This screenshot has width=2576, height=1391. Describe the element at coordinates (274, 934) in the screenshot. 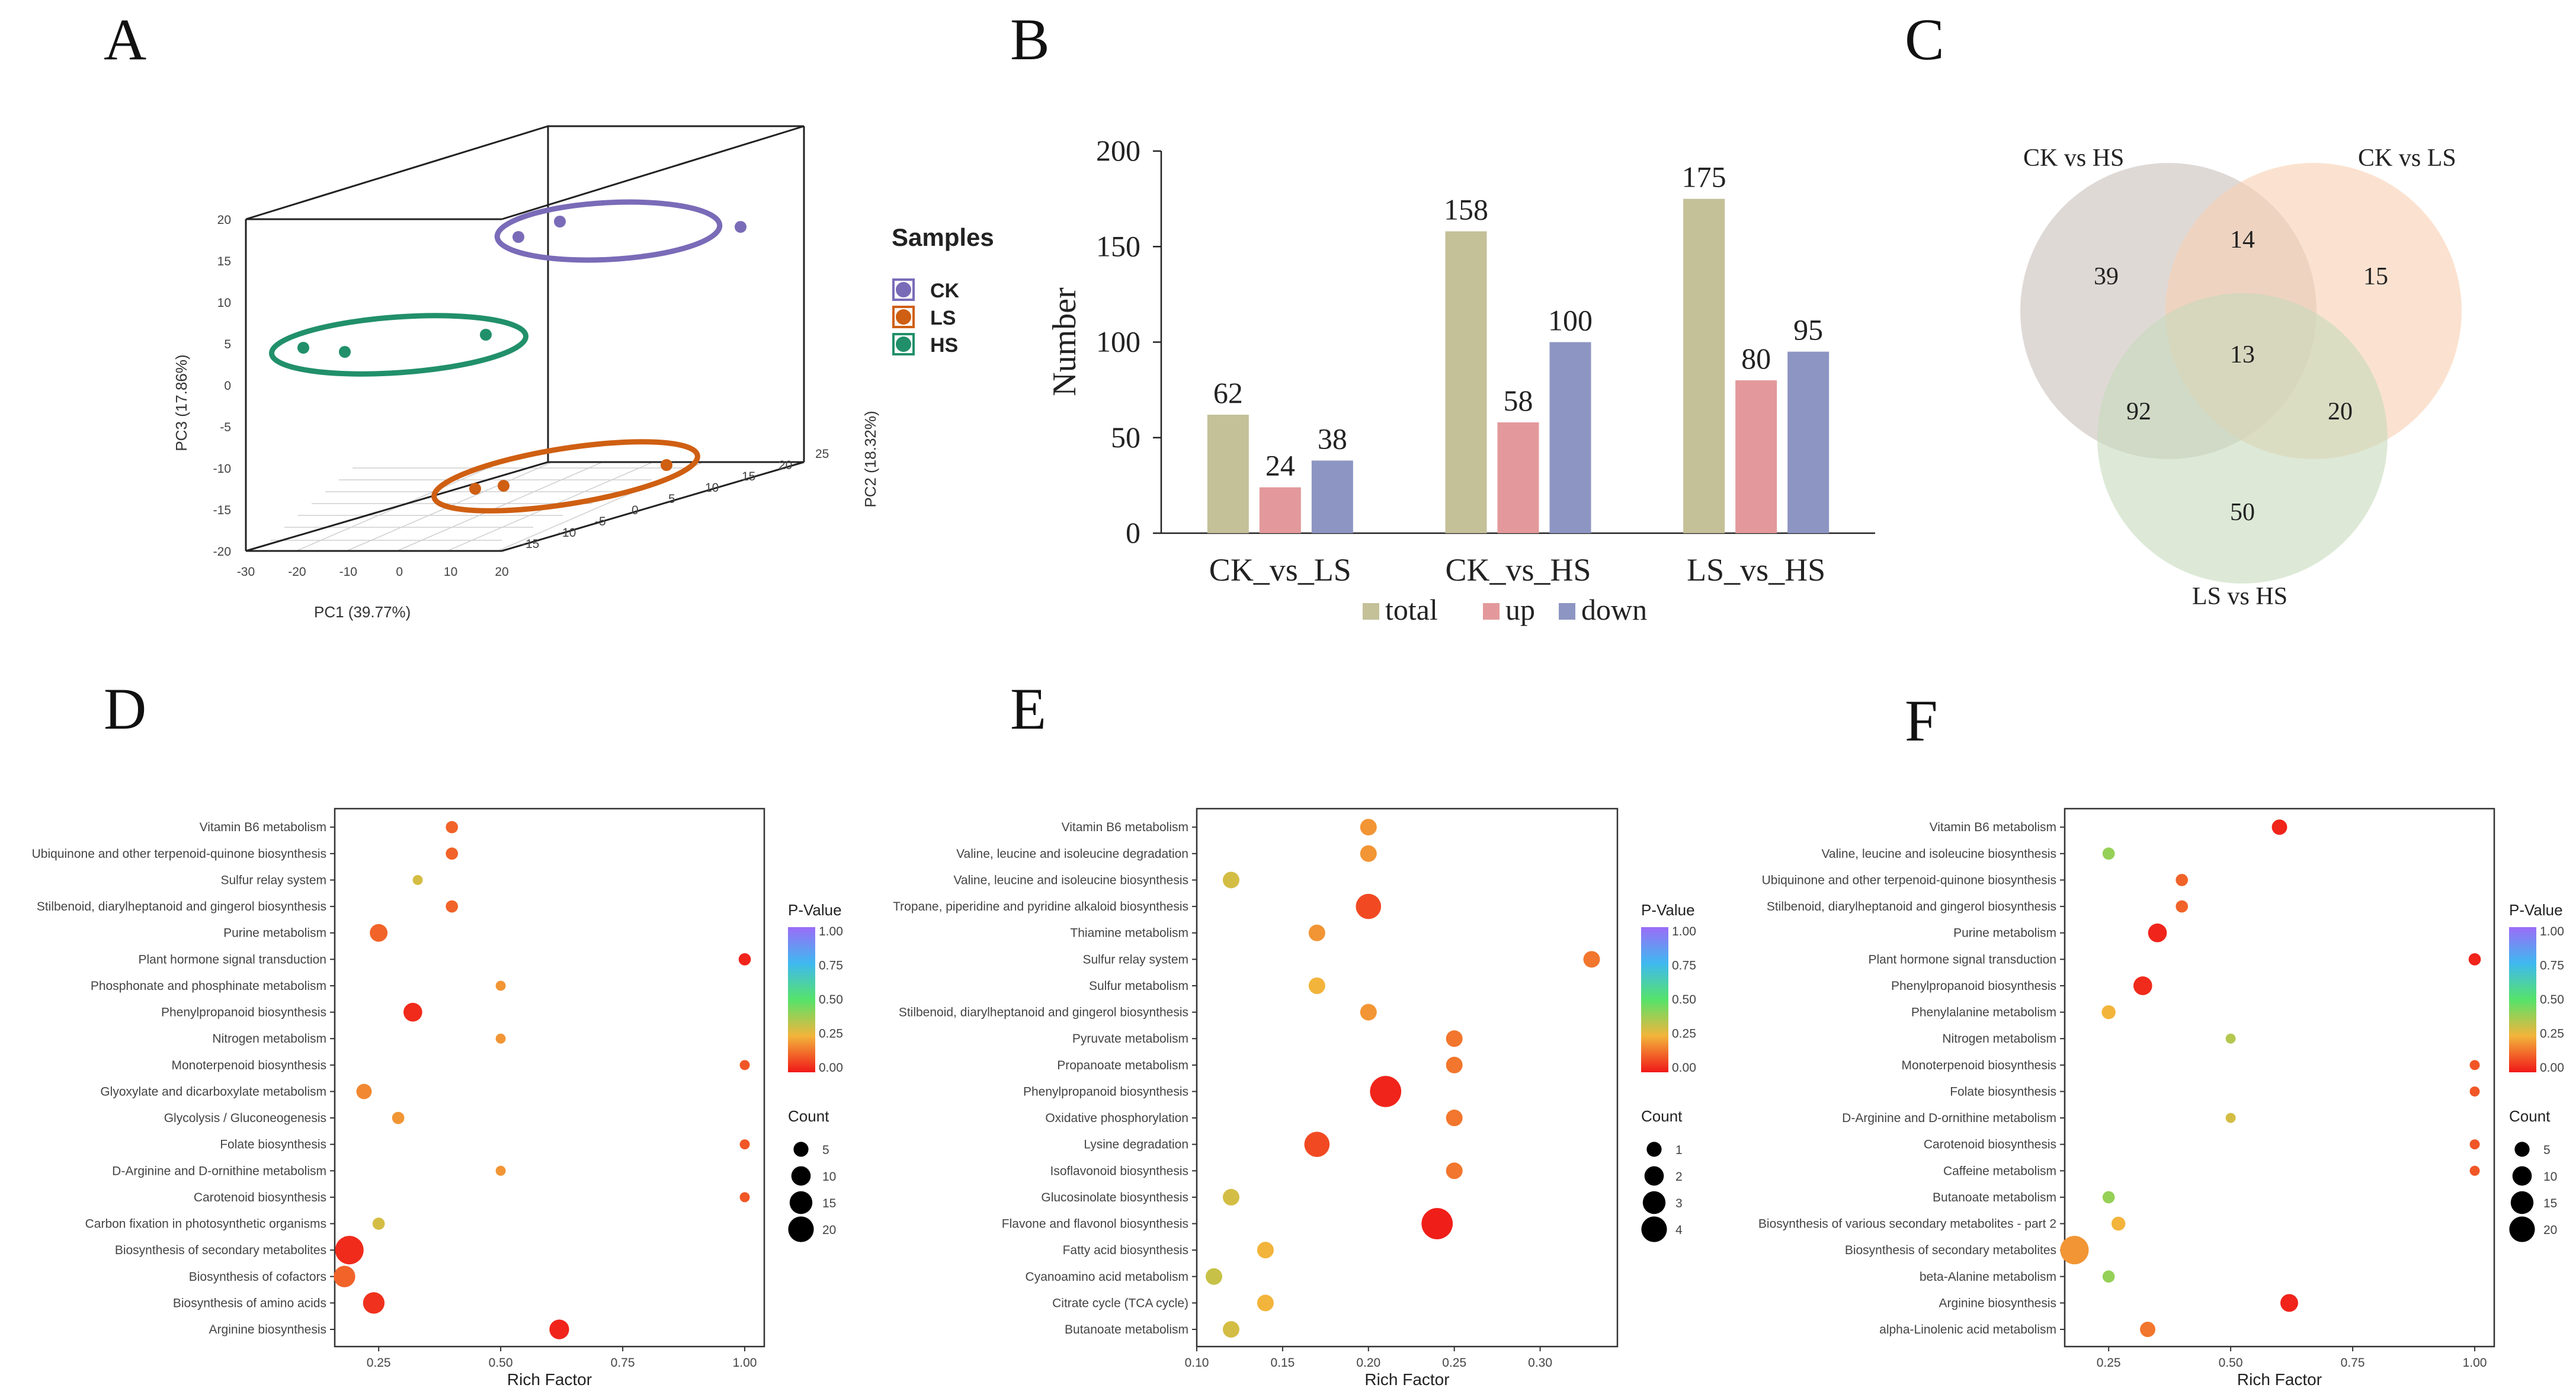

I see `bubble-term-label: Purine metabolism` at that location.